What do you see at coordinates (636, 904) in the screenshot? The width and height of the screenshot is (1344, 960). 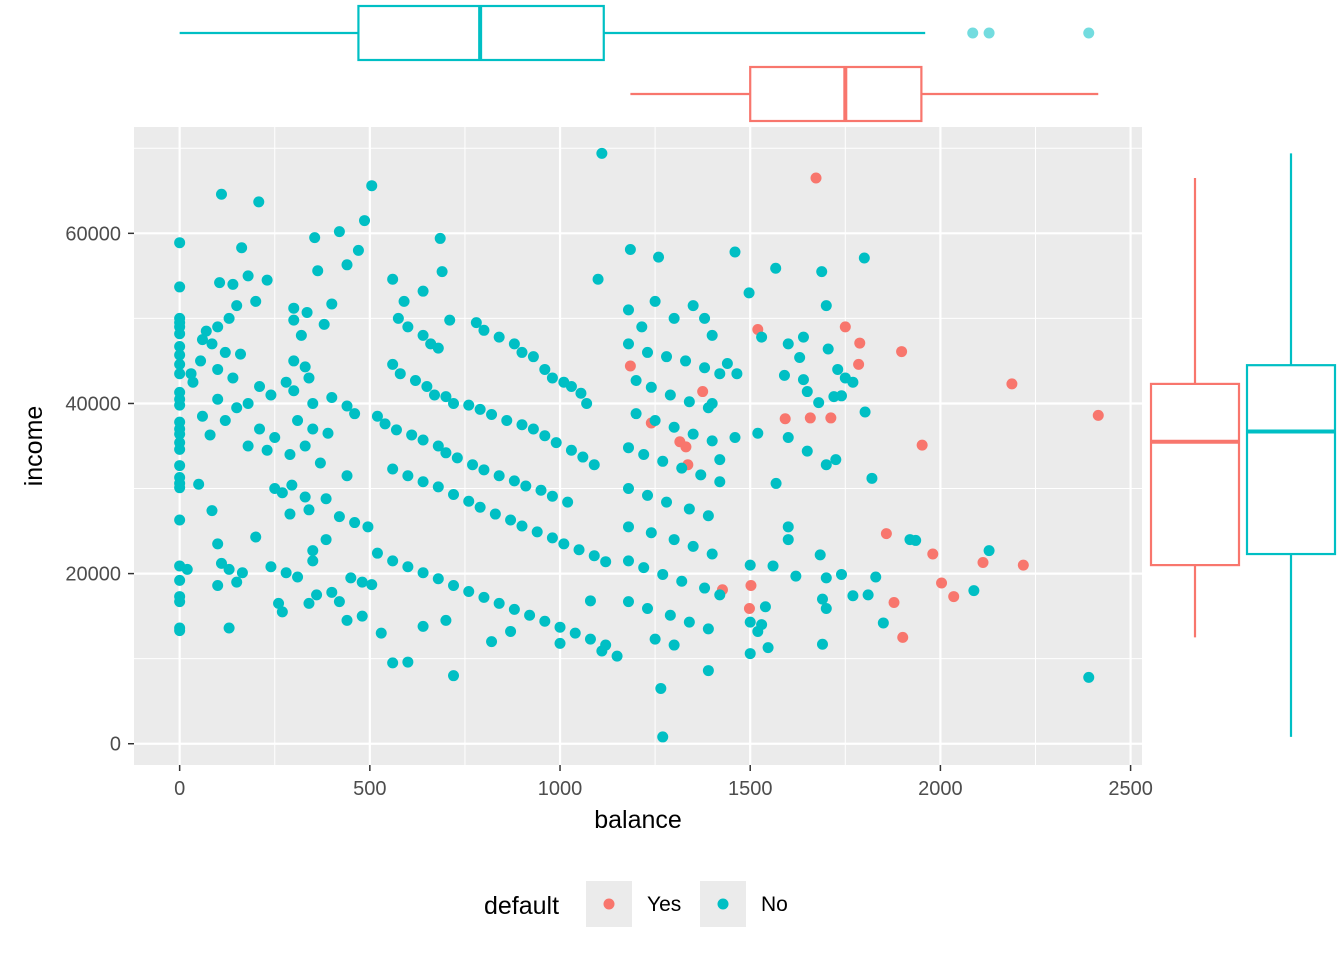 I see `legend: default Yes No` at bounding box center [636, 904].